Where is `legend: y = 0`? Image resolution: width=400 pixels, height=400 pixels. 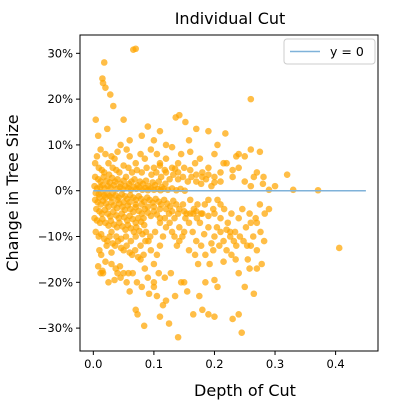 legend: y = 0 is located at coordinates (329, 51).